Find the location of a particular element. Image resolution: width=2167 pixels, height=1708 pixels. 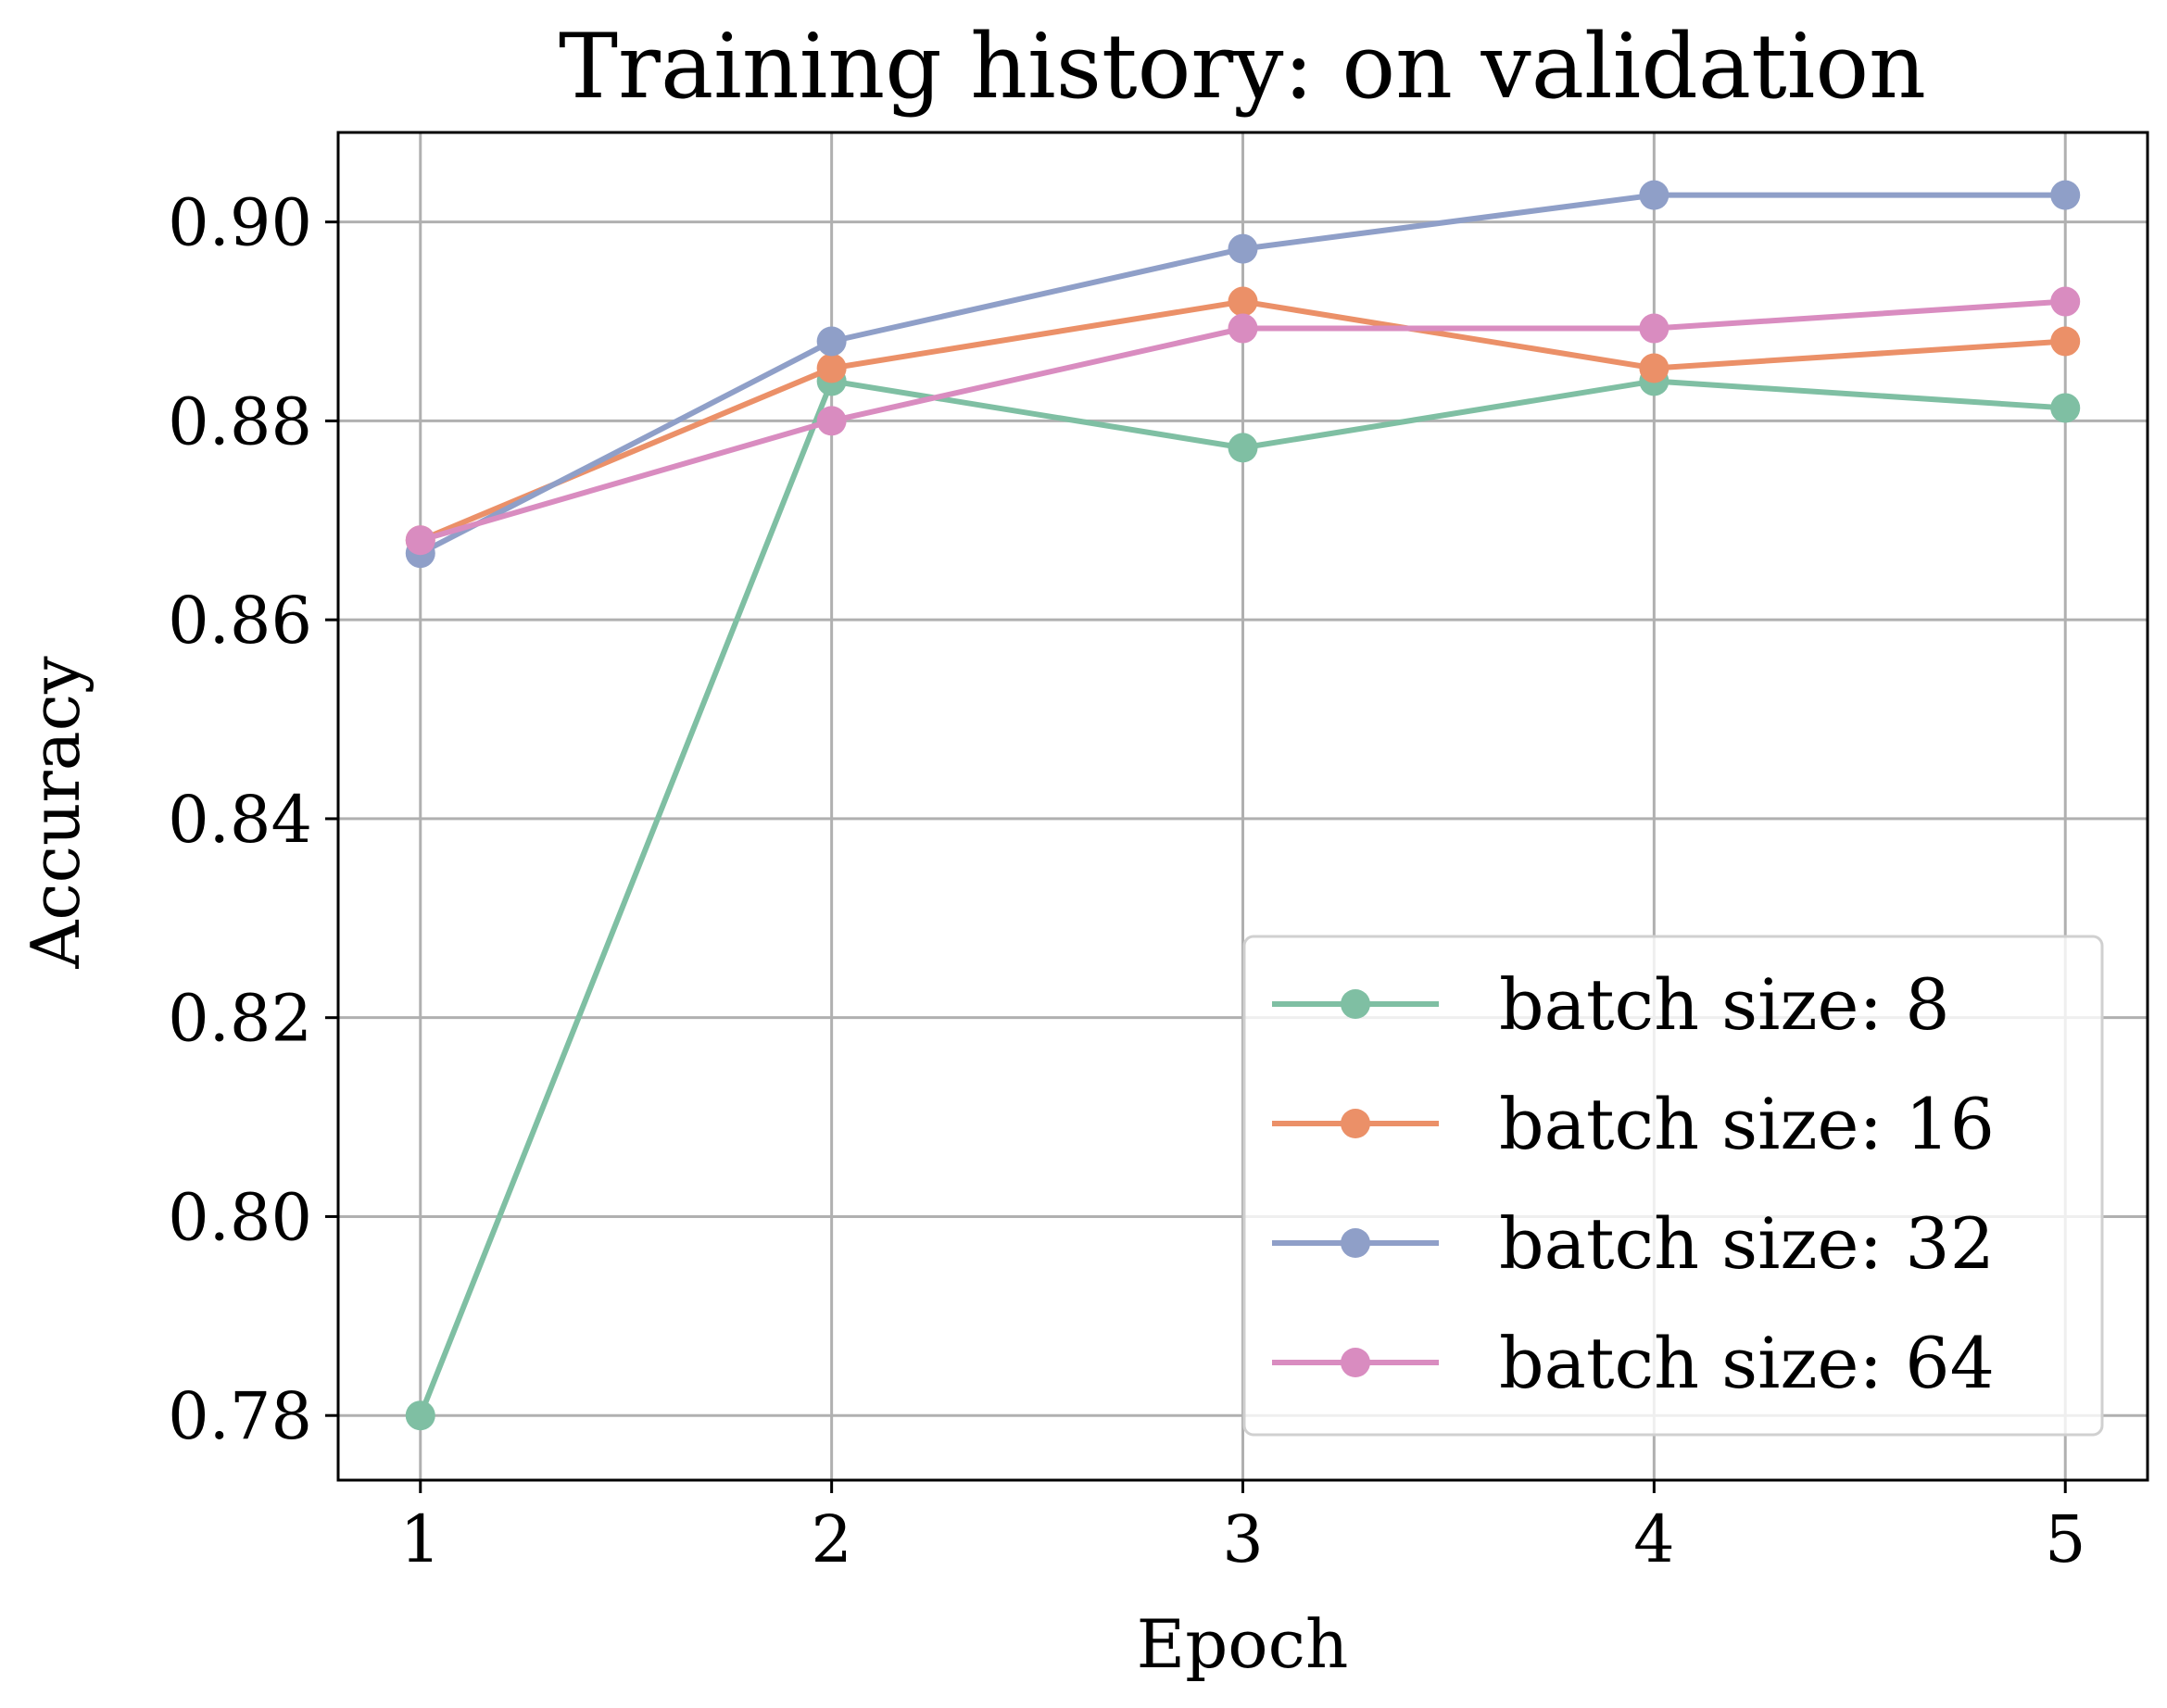

legend-label: batch size: 64 is located at coordinates (1747, 1363).